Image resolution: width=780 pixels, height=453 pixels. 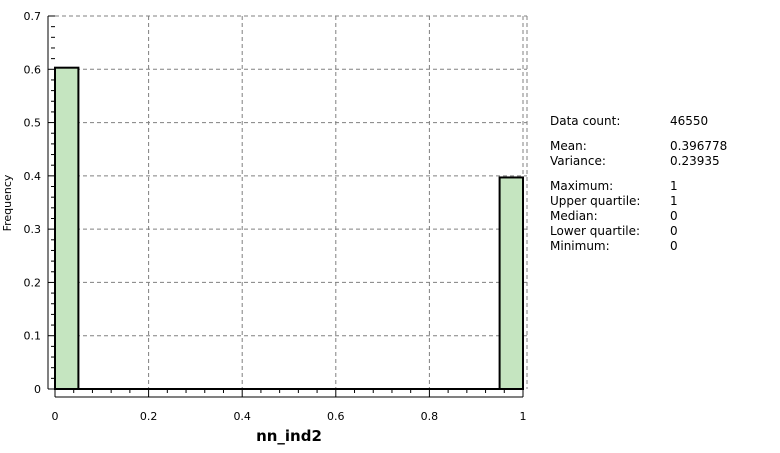 What do you see at coordinates (242, 416) in the screenshot?
I see `x-tick-label: 0.4` at bounding box center [242, 416].